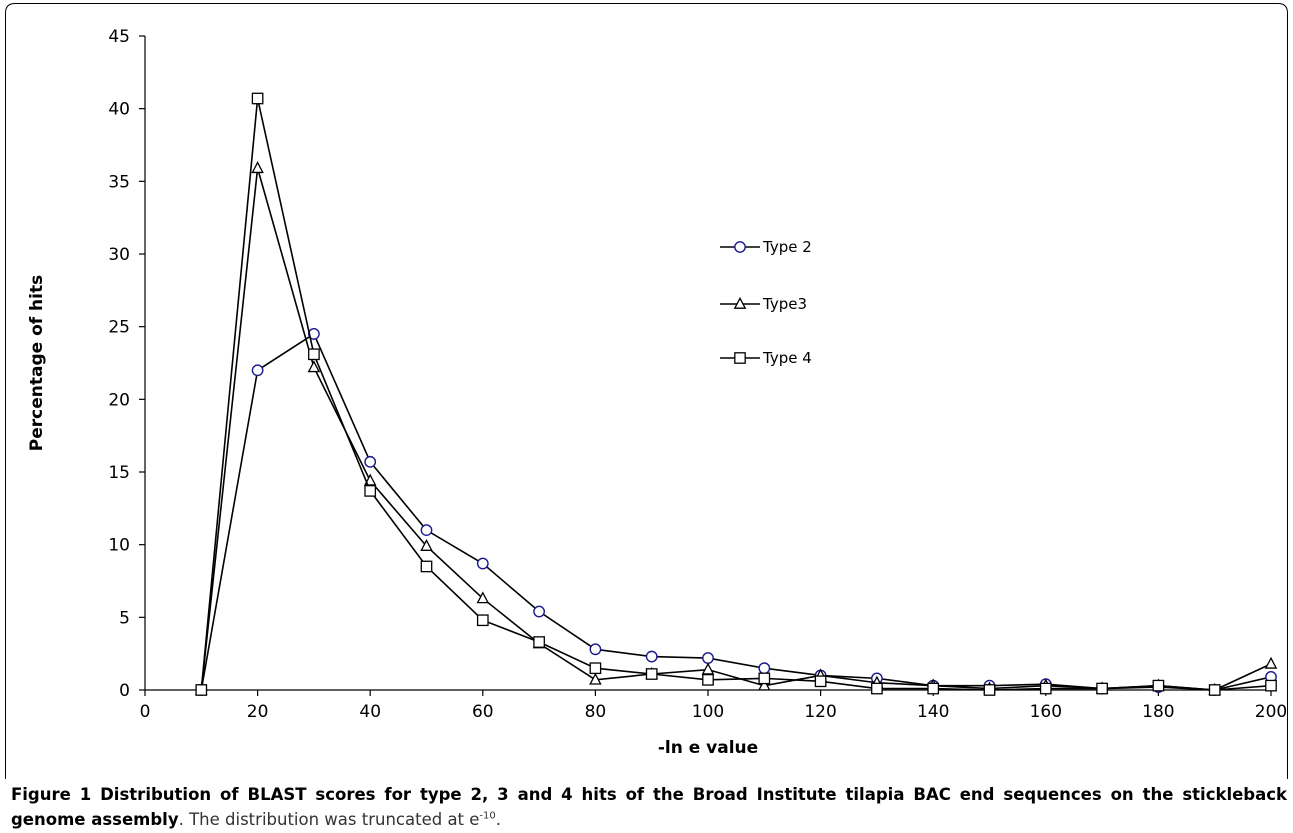 This screenshot has height=833, width=1293. What do you see at coordinates (119, 473) in the screenshot?
I see `y-tick-label: 15` at bounding box center [119, 473].